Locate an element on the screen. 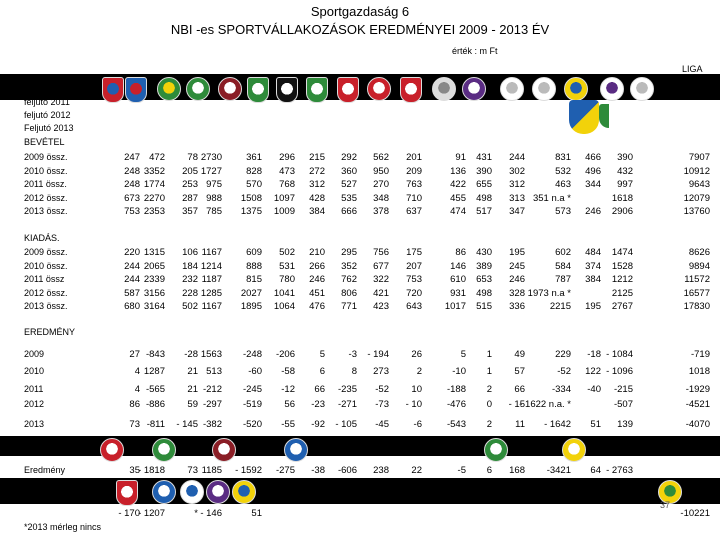 This screenshot has width=720, height=540. kia-cell: 2215 is located at coordinates (560, 306).